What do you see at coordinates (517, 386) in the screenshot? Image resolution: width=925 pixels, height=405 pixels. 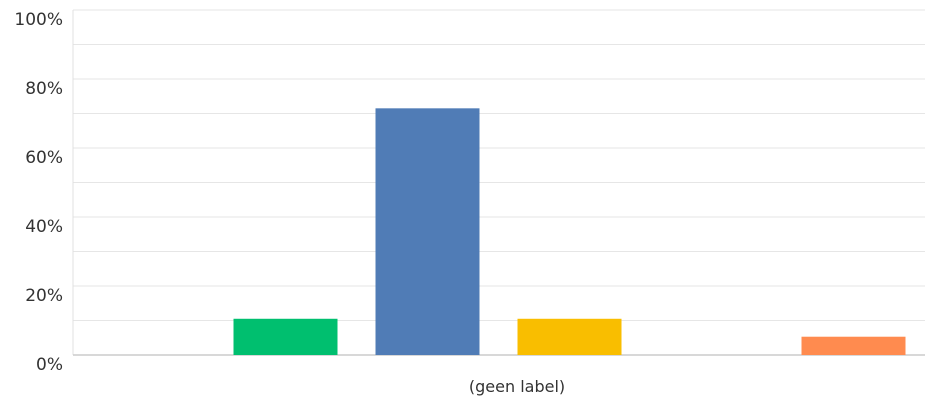 I see `x-axis-title: (geen label)` at bounding box center [517, 386].